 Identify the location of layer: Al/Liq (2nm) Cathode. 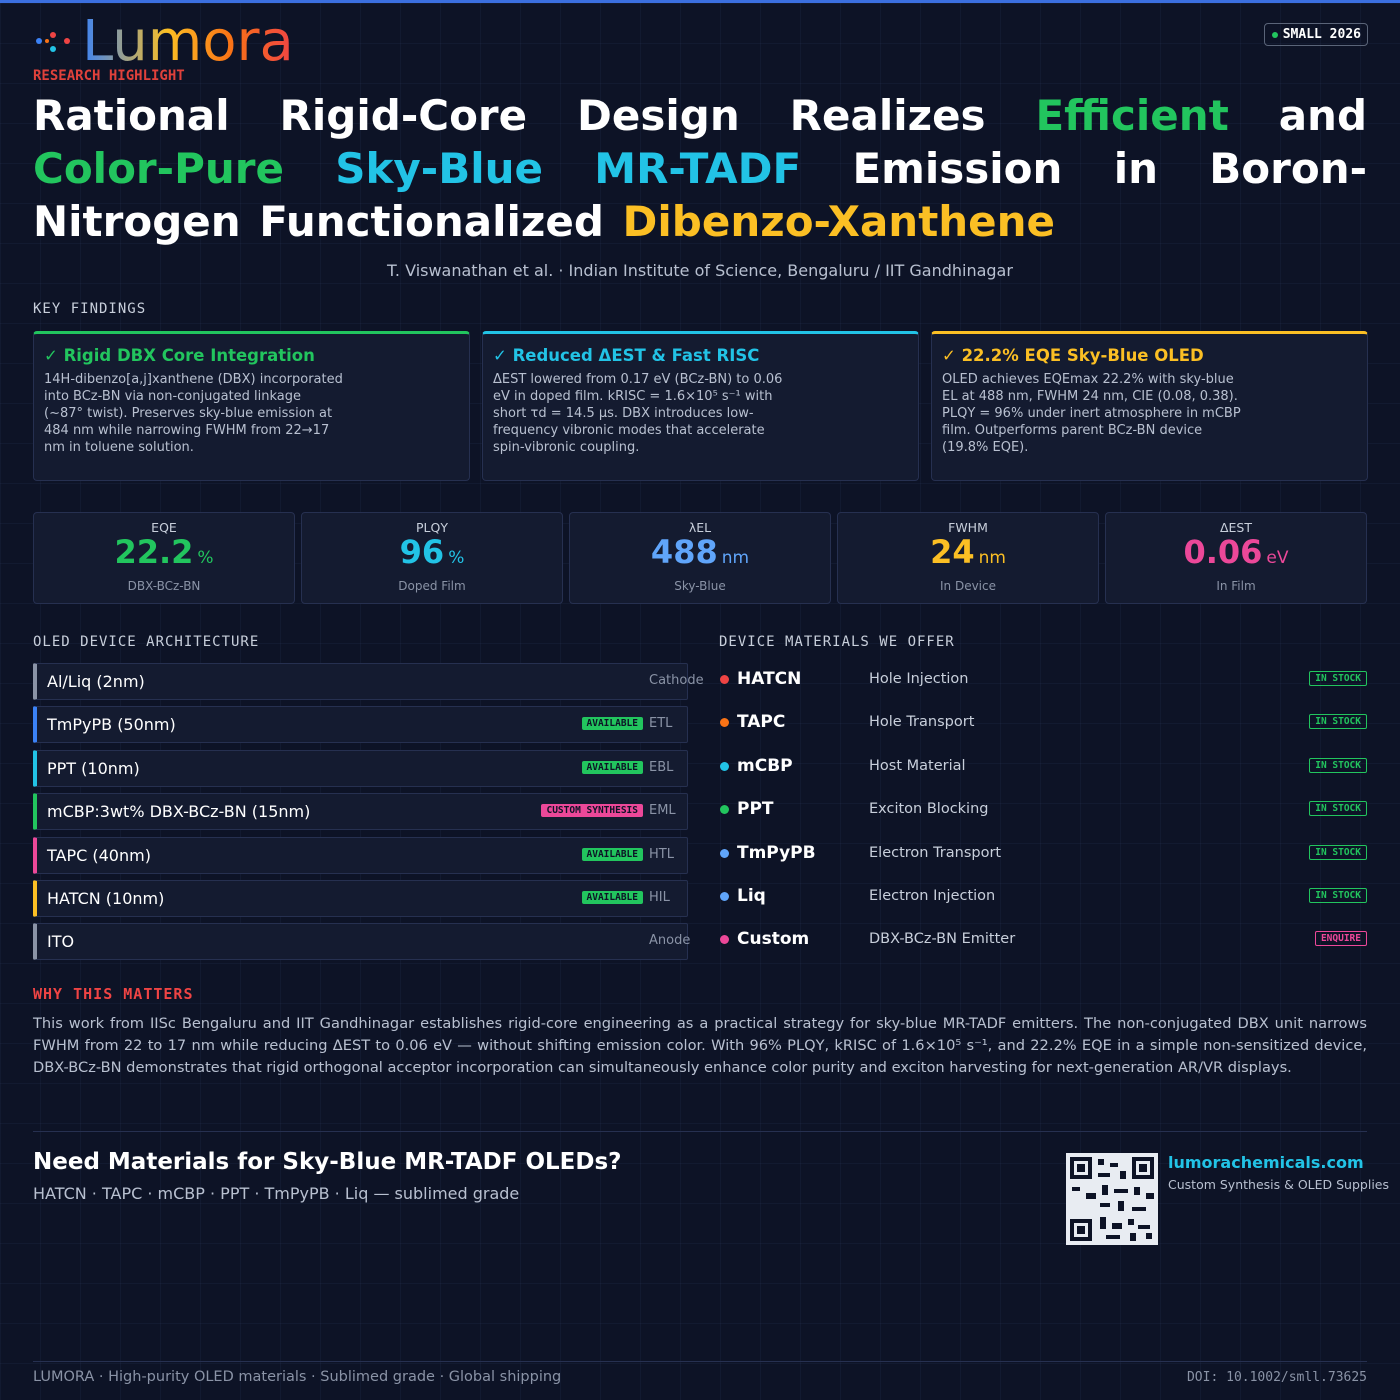
(368, 681).